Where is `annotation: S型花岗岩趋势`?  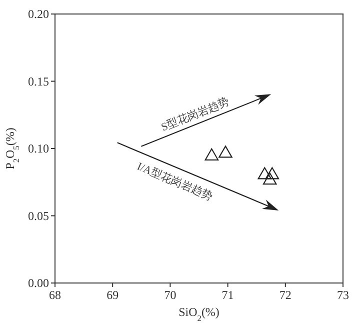 annotation: S型花岗岩趋势 is located at coordinates (195, 114).